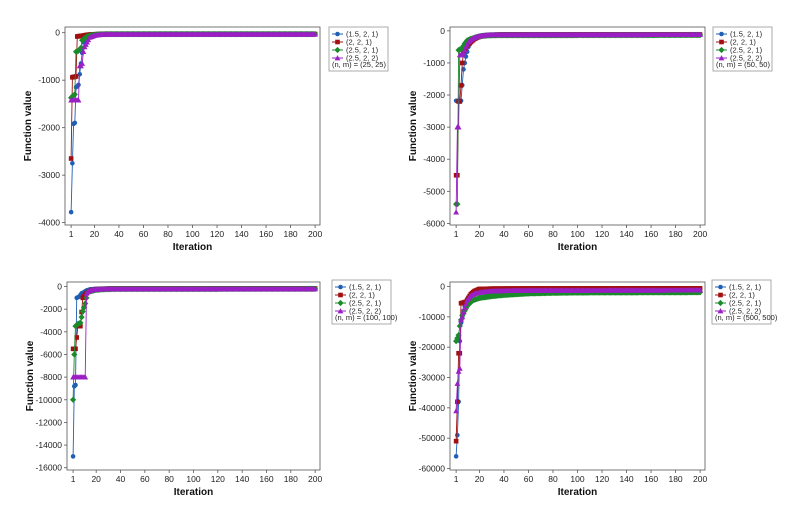 The image size is (786, 513). Describe the element at coordinates (49, 175) in the screenshot. I see `y-tick-label: -3000` at that location.